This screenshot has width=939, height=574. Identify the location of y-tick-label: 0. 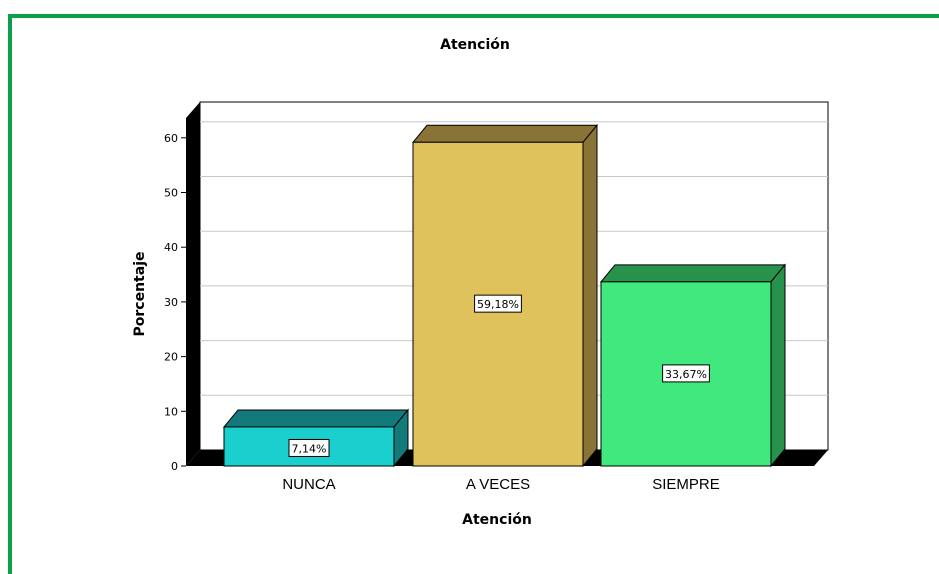
(174, 466).